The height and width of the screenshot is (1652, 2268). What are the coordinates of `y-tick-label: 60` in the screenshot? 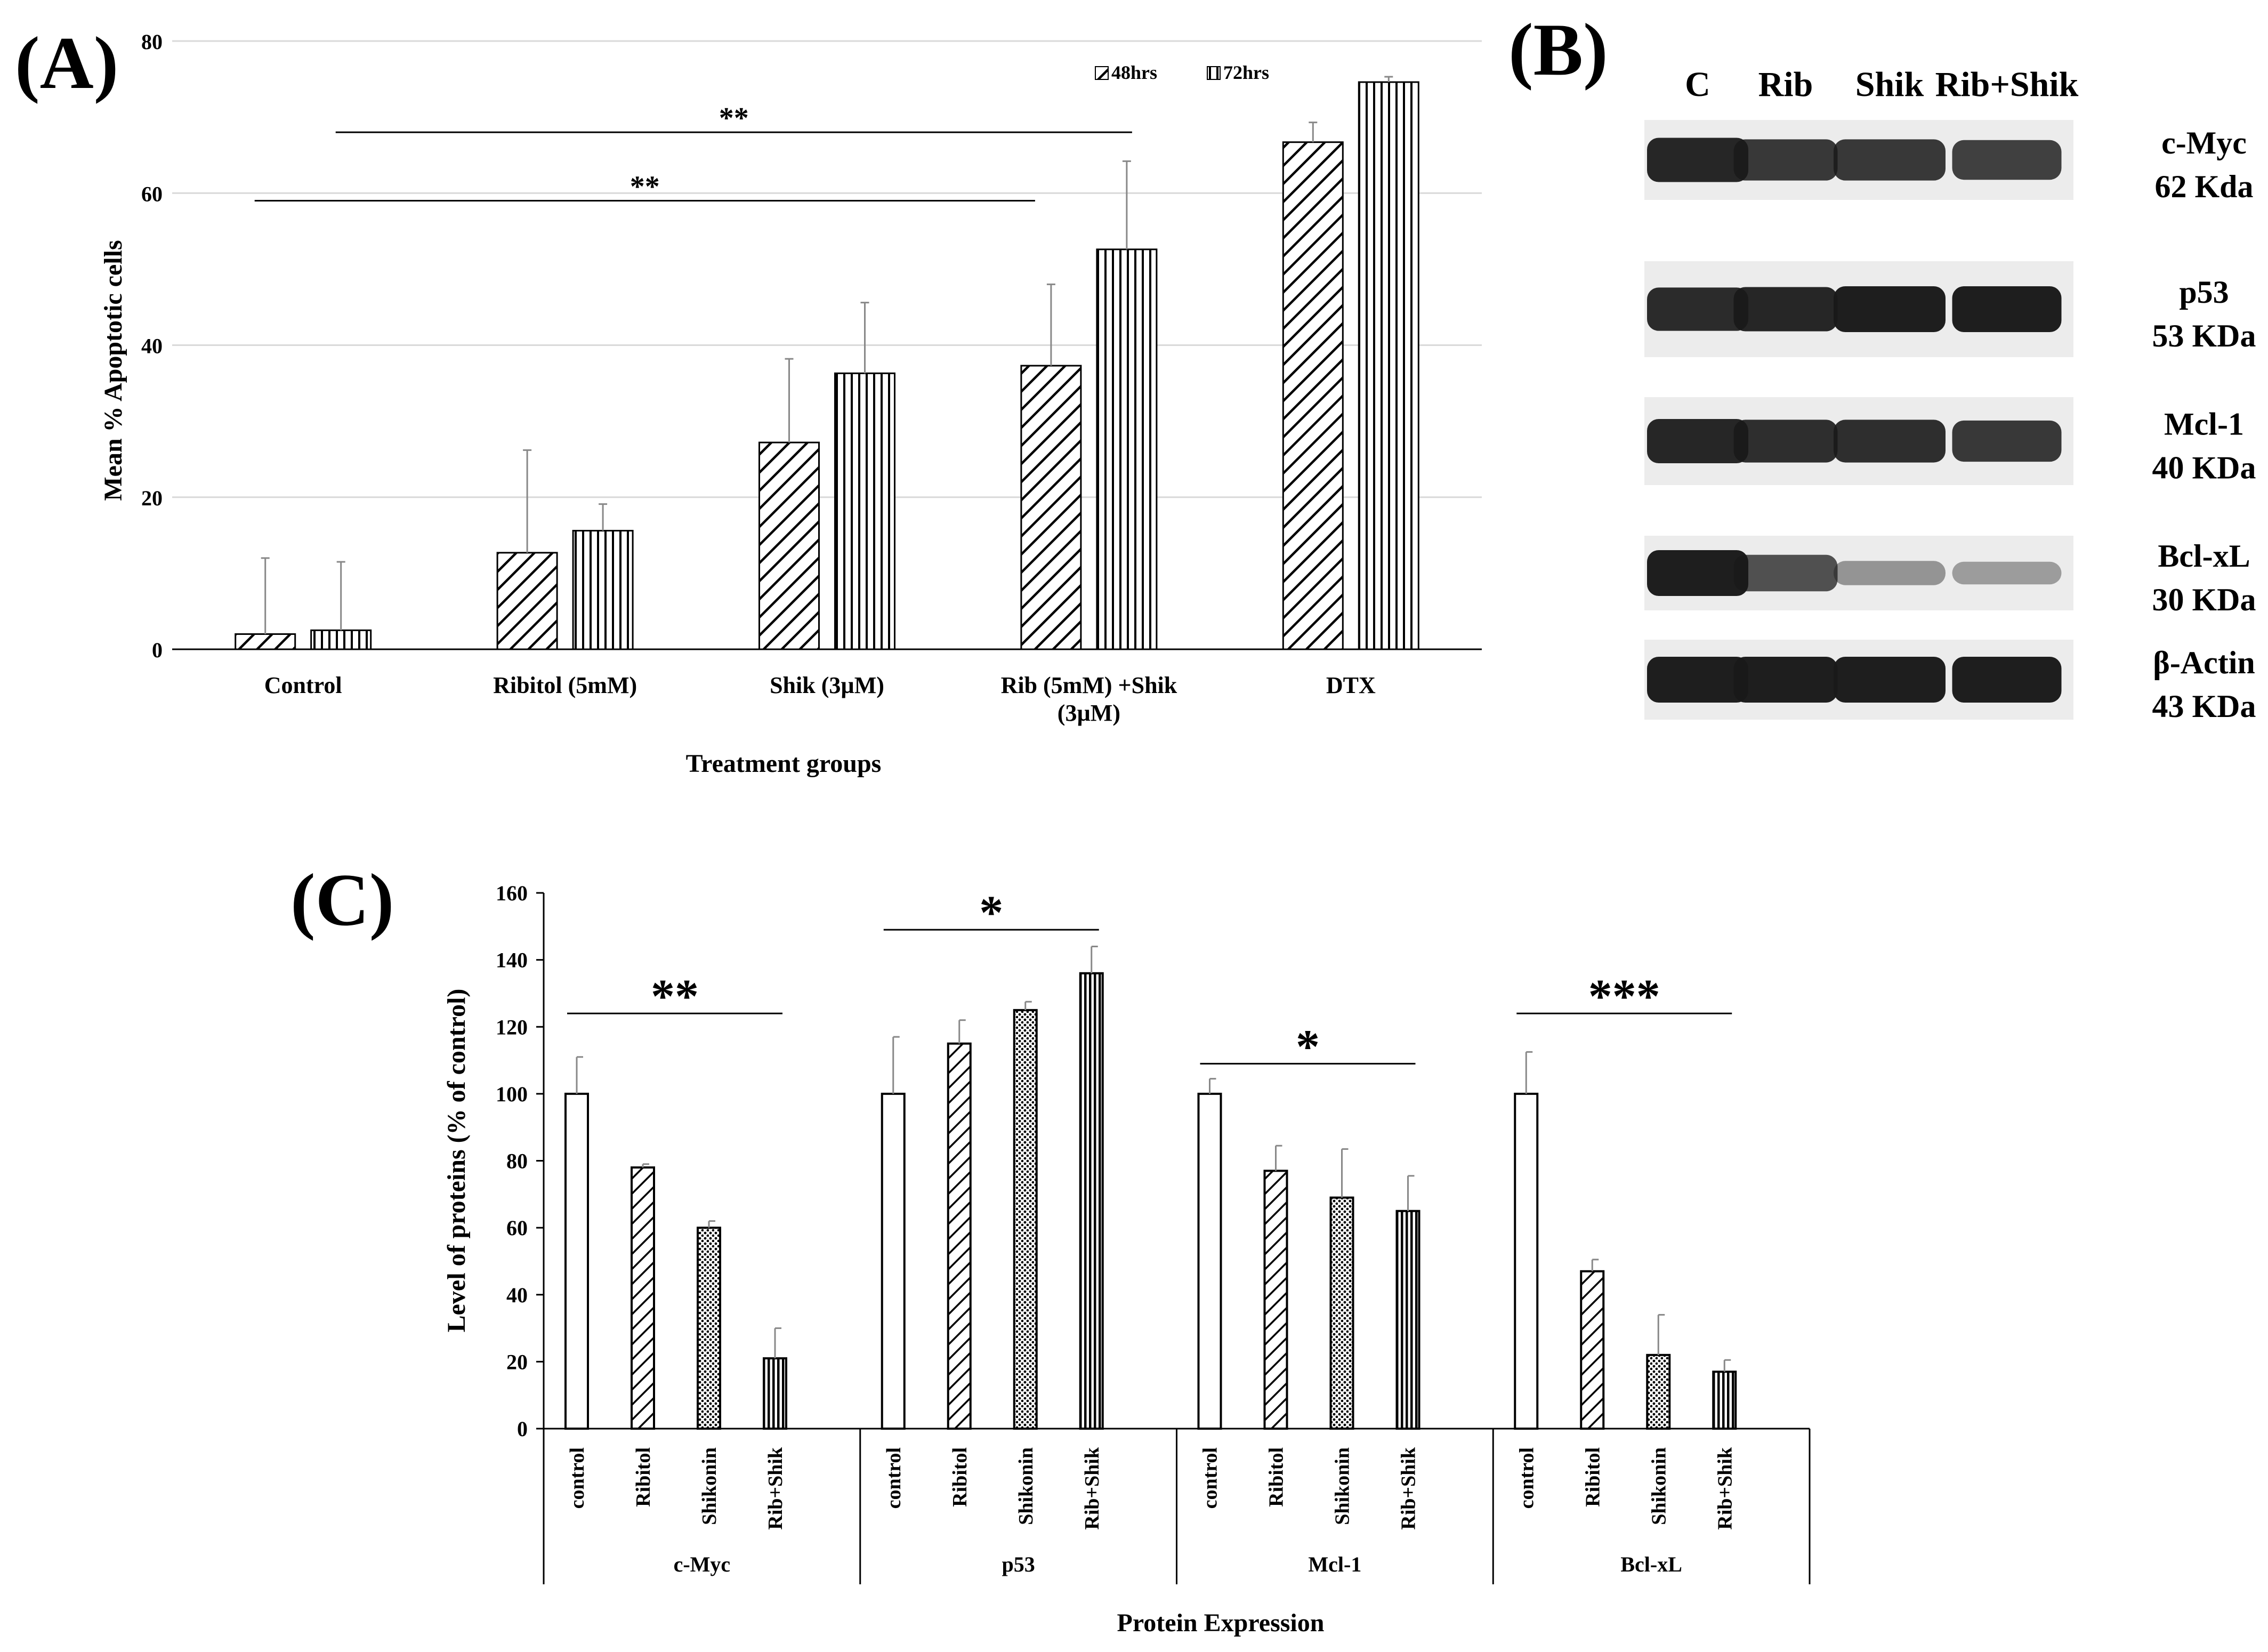 It's located at (517, 1228).